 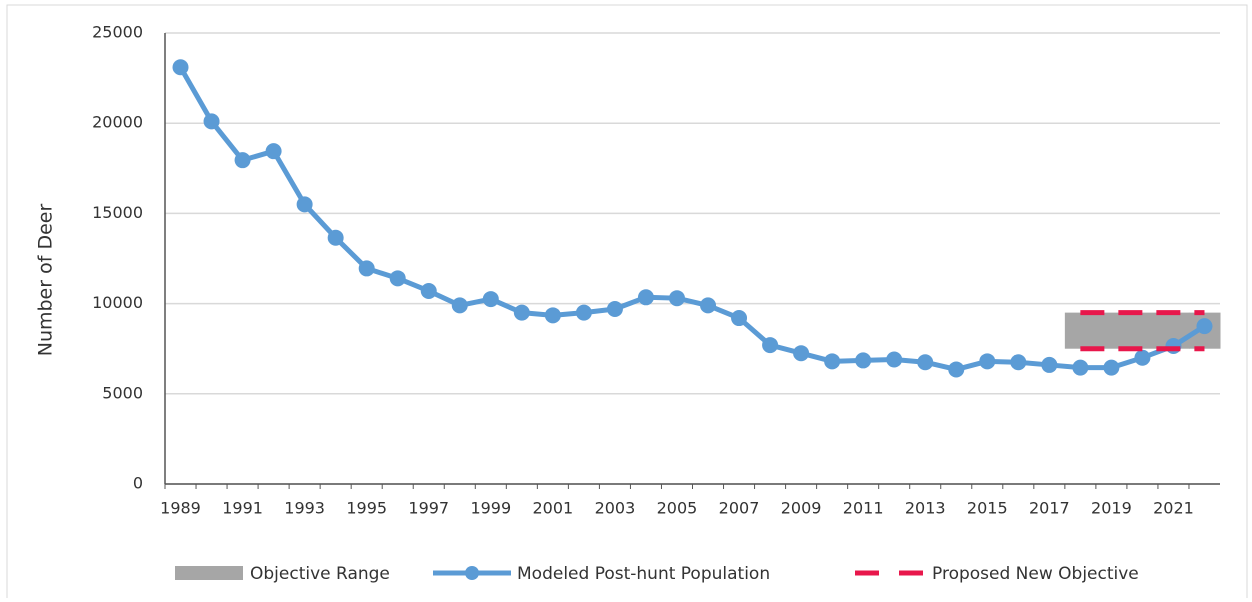 What do you see at coordinates (1049, 508) in the screenshot?
I see `x-tick-label: 2017` at bounding box center [1049, 508].